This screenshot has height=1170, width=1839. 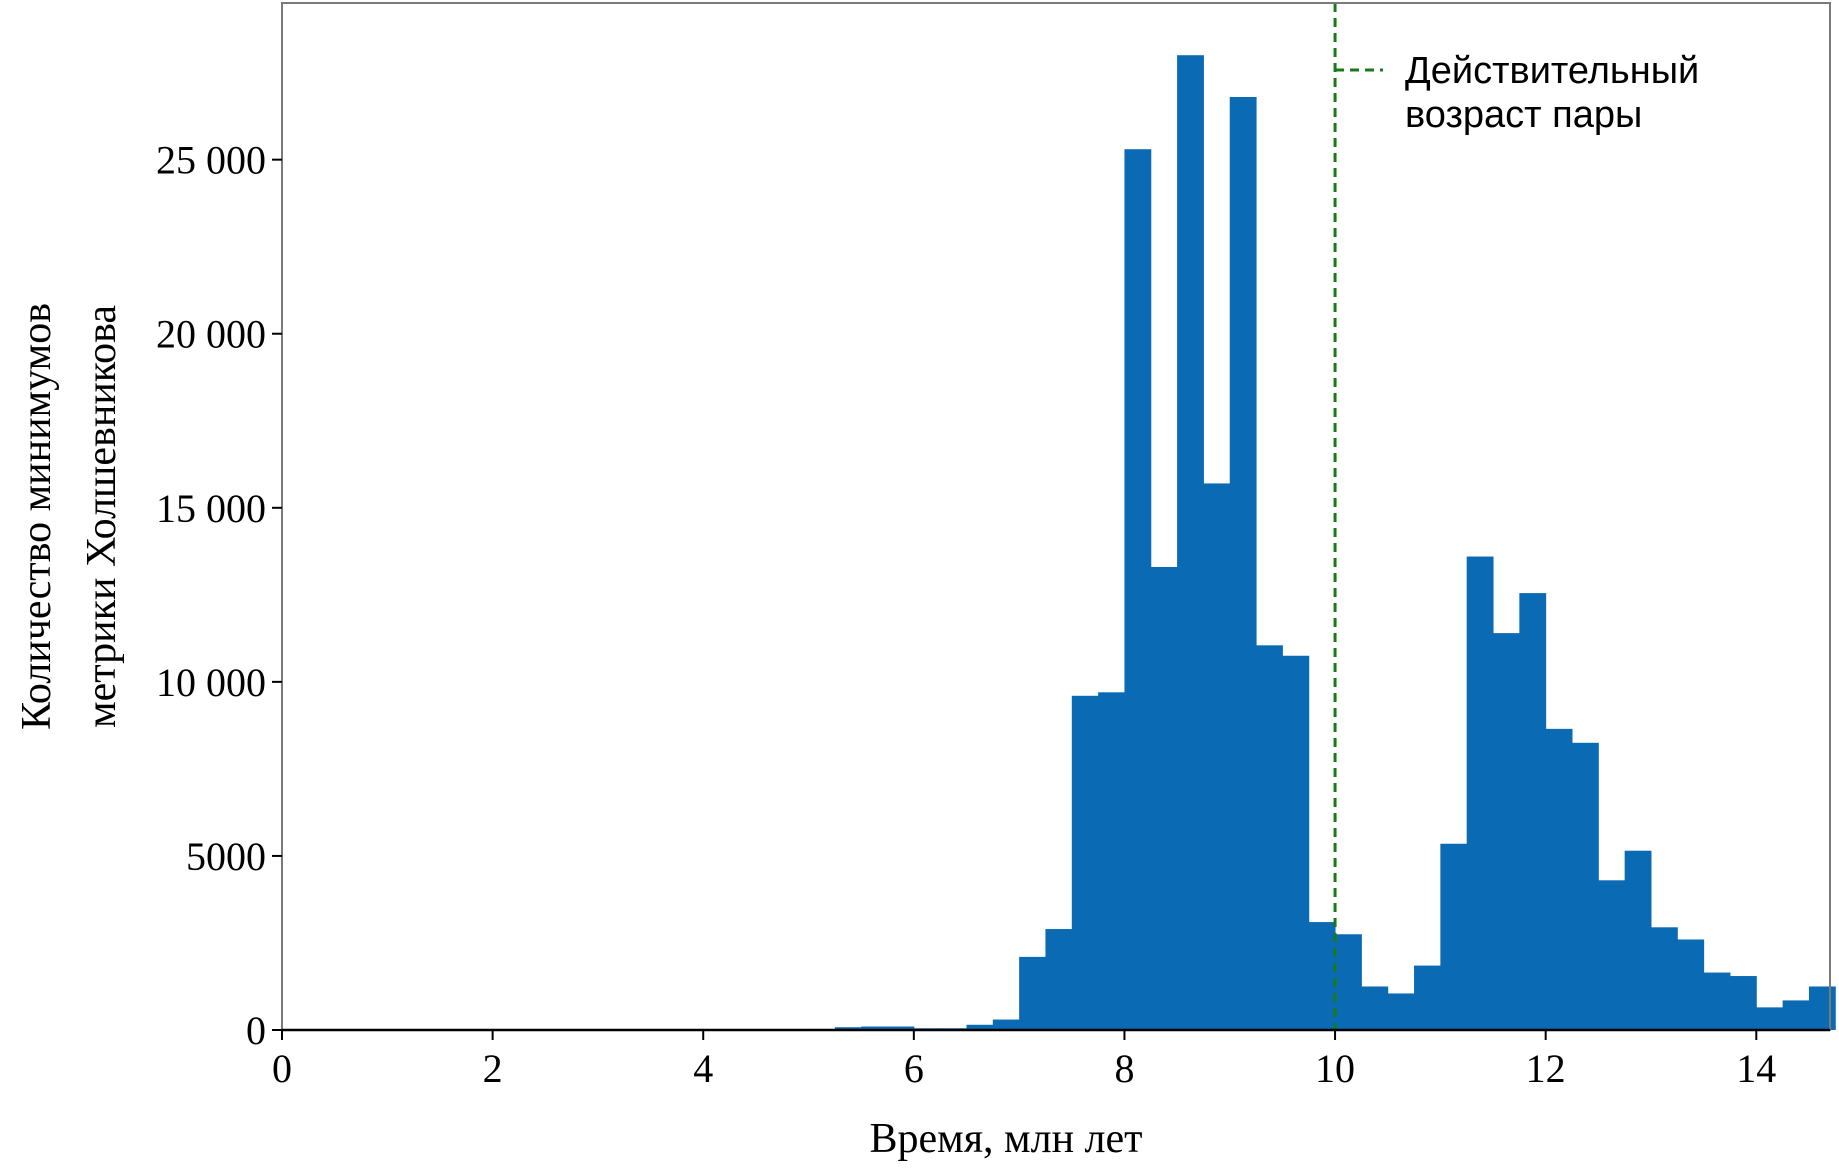 I want to click on y-axis-ticks: 0 5000 10 000 15 000 20 000 25 000, so click(x=219, y=595).